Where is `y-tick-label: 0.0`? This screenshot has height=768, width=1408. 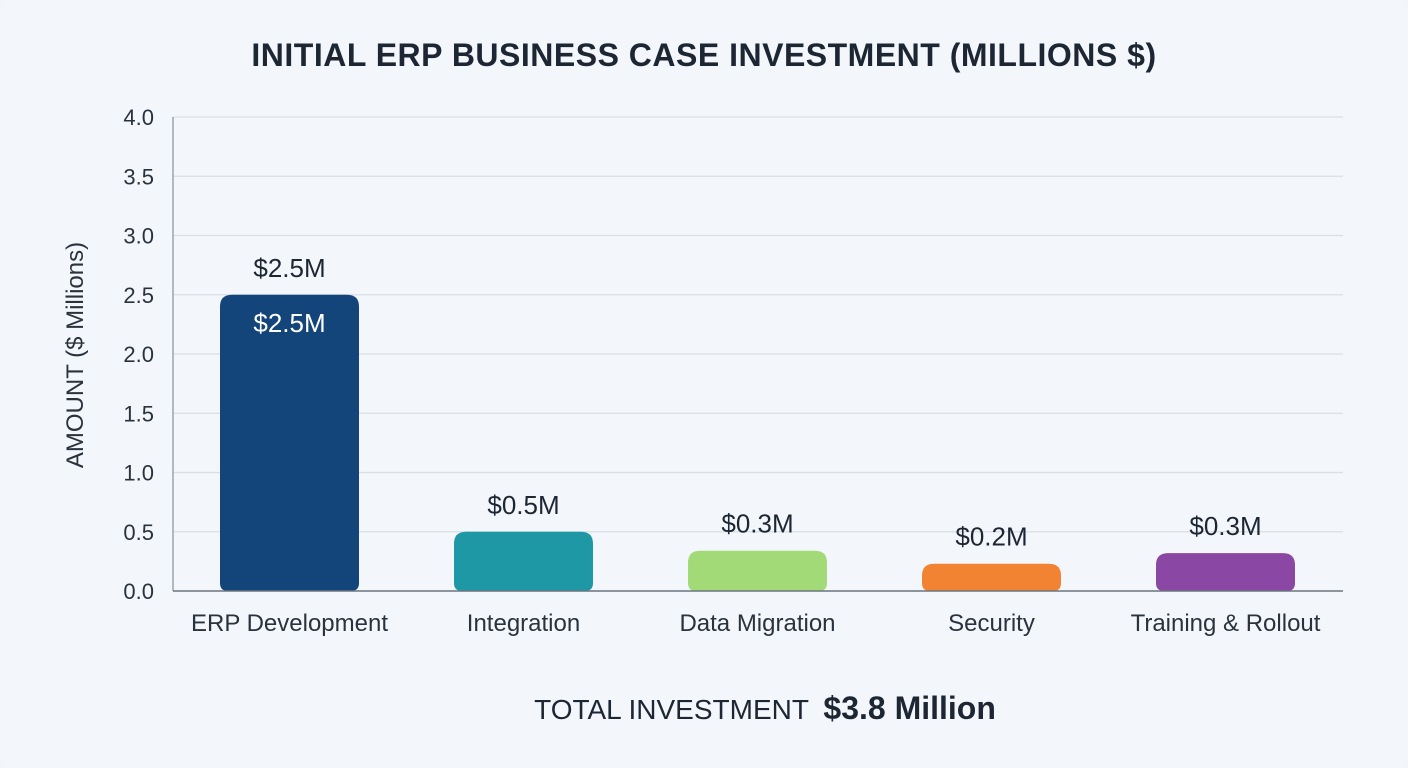
y-tick-label: 0.0 is located at coordinates (138, 591).